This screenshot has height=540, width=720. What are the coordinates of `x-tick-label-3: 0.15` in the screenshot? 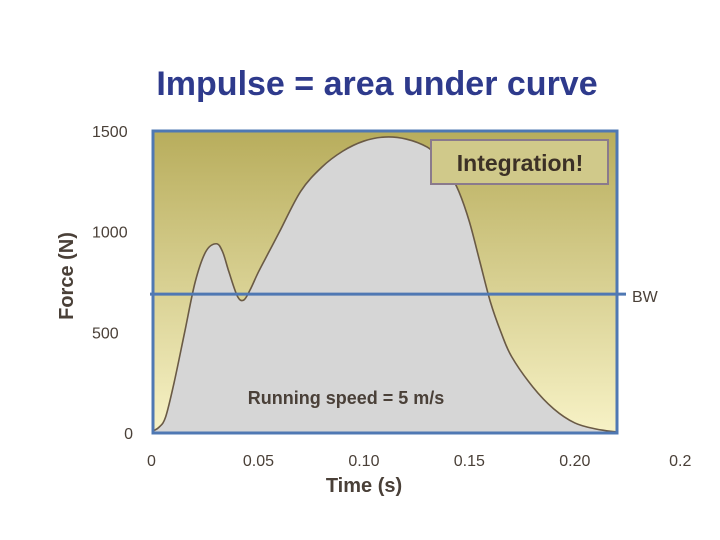 It's located at (469, 461).